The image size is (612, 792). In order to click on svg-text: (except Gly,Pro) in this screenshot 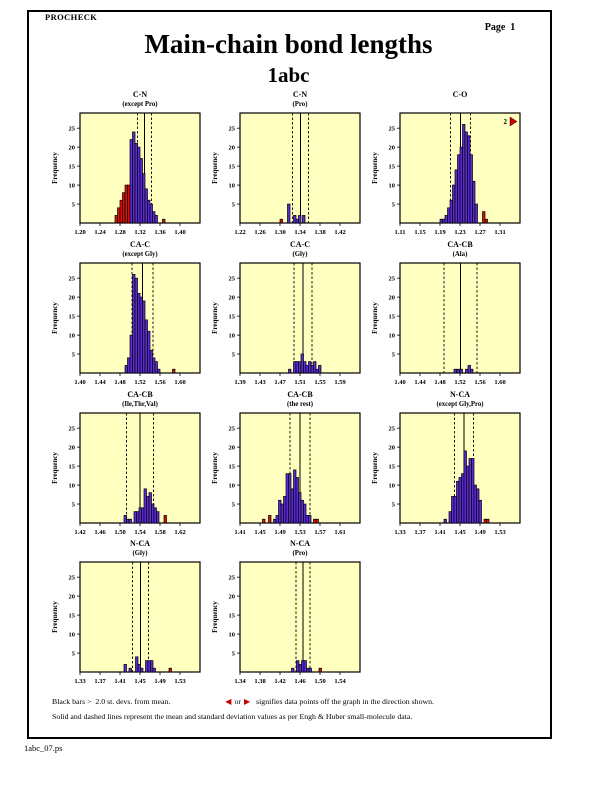, I will do `click(459, 404)`.